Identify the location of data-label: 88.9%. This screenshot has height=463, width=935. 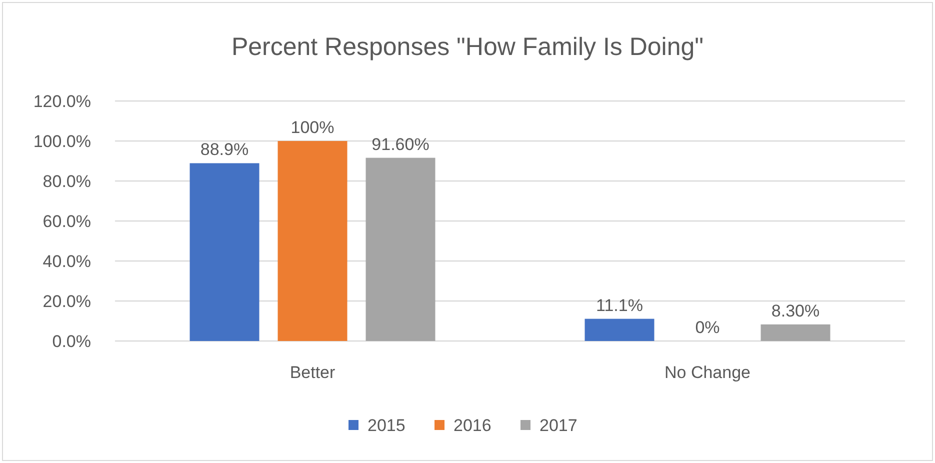
(224, 150).